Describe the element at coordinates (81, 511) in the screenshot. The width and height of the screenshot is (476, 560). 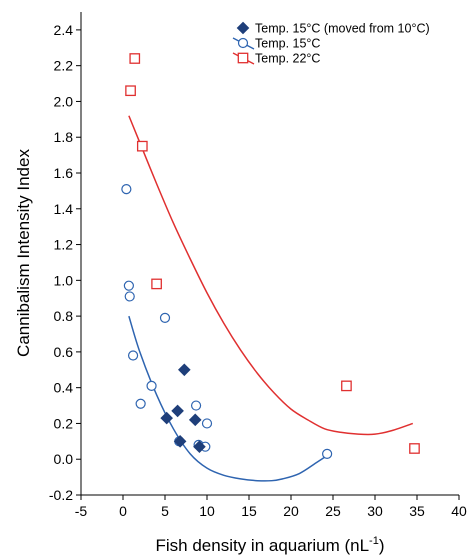
I see `x-tick-label: -5` at that location.